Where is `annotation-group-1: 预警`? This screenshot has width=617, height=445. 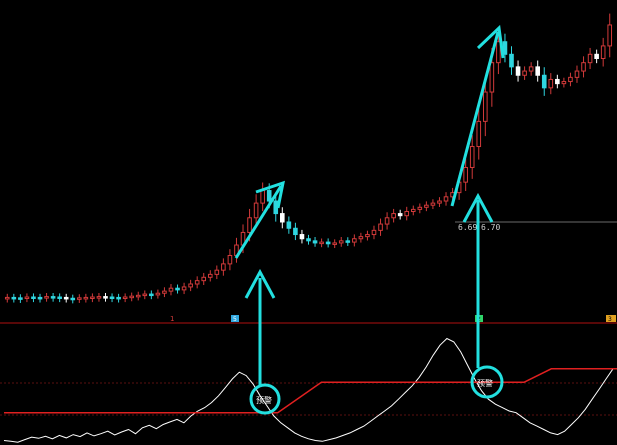 annotation-group-1: 预警 is located at coordinates (259, 297).